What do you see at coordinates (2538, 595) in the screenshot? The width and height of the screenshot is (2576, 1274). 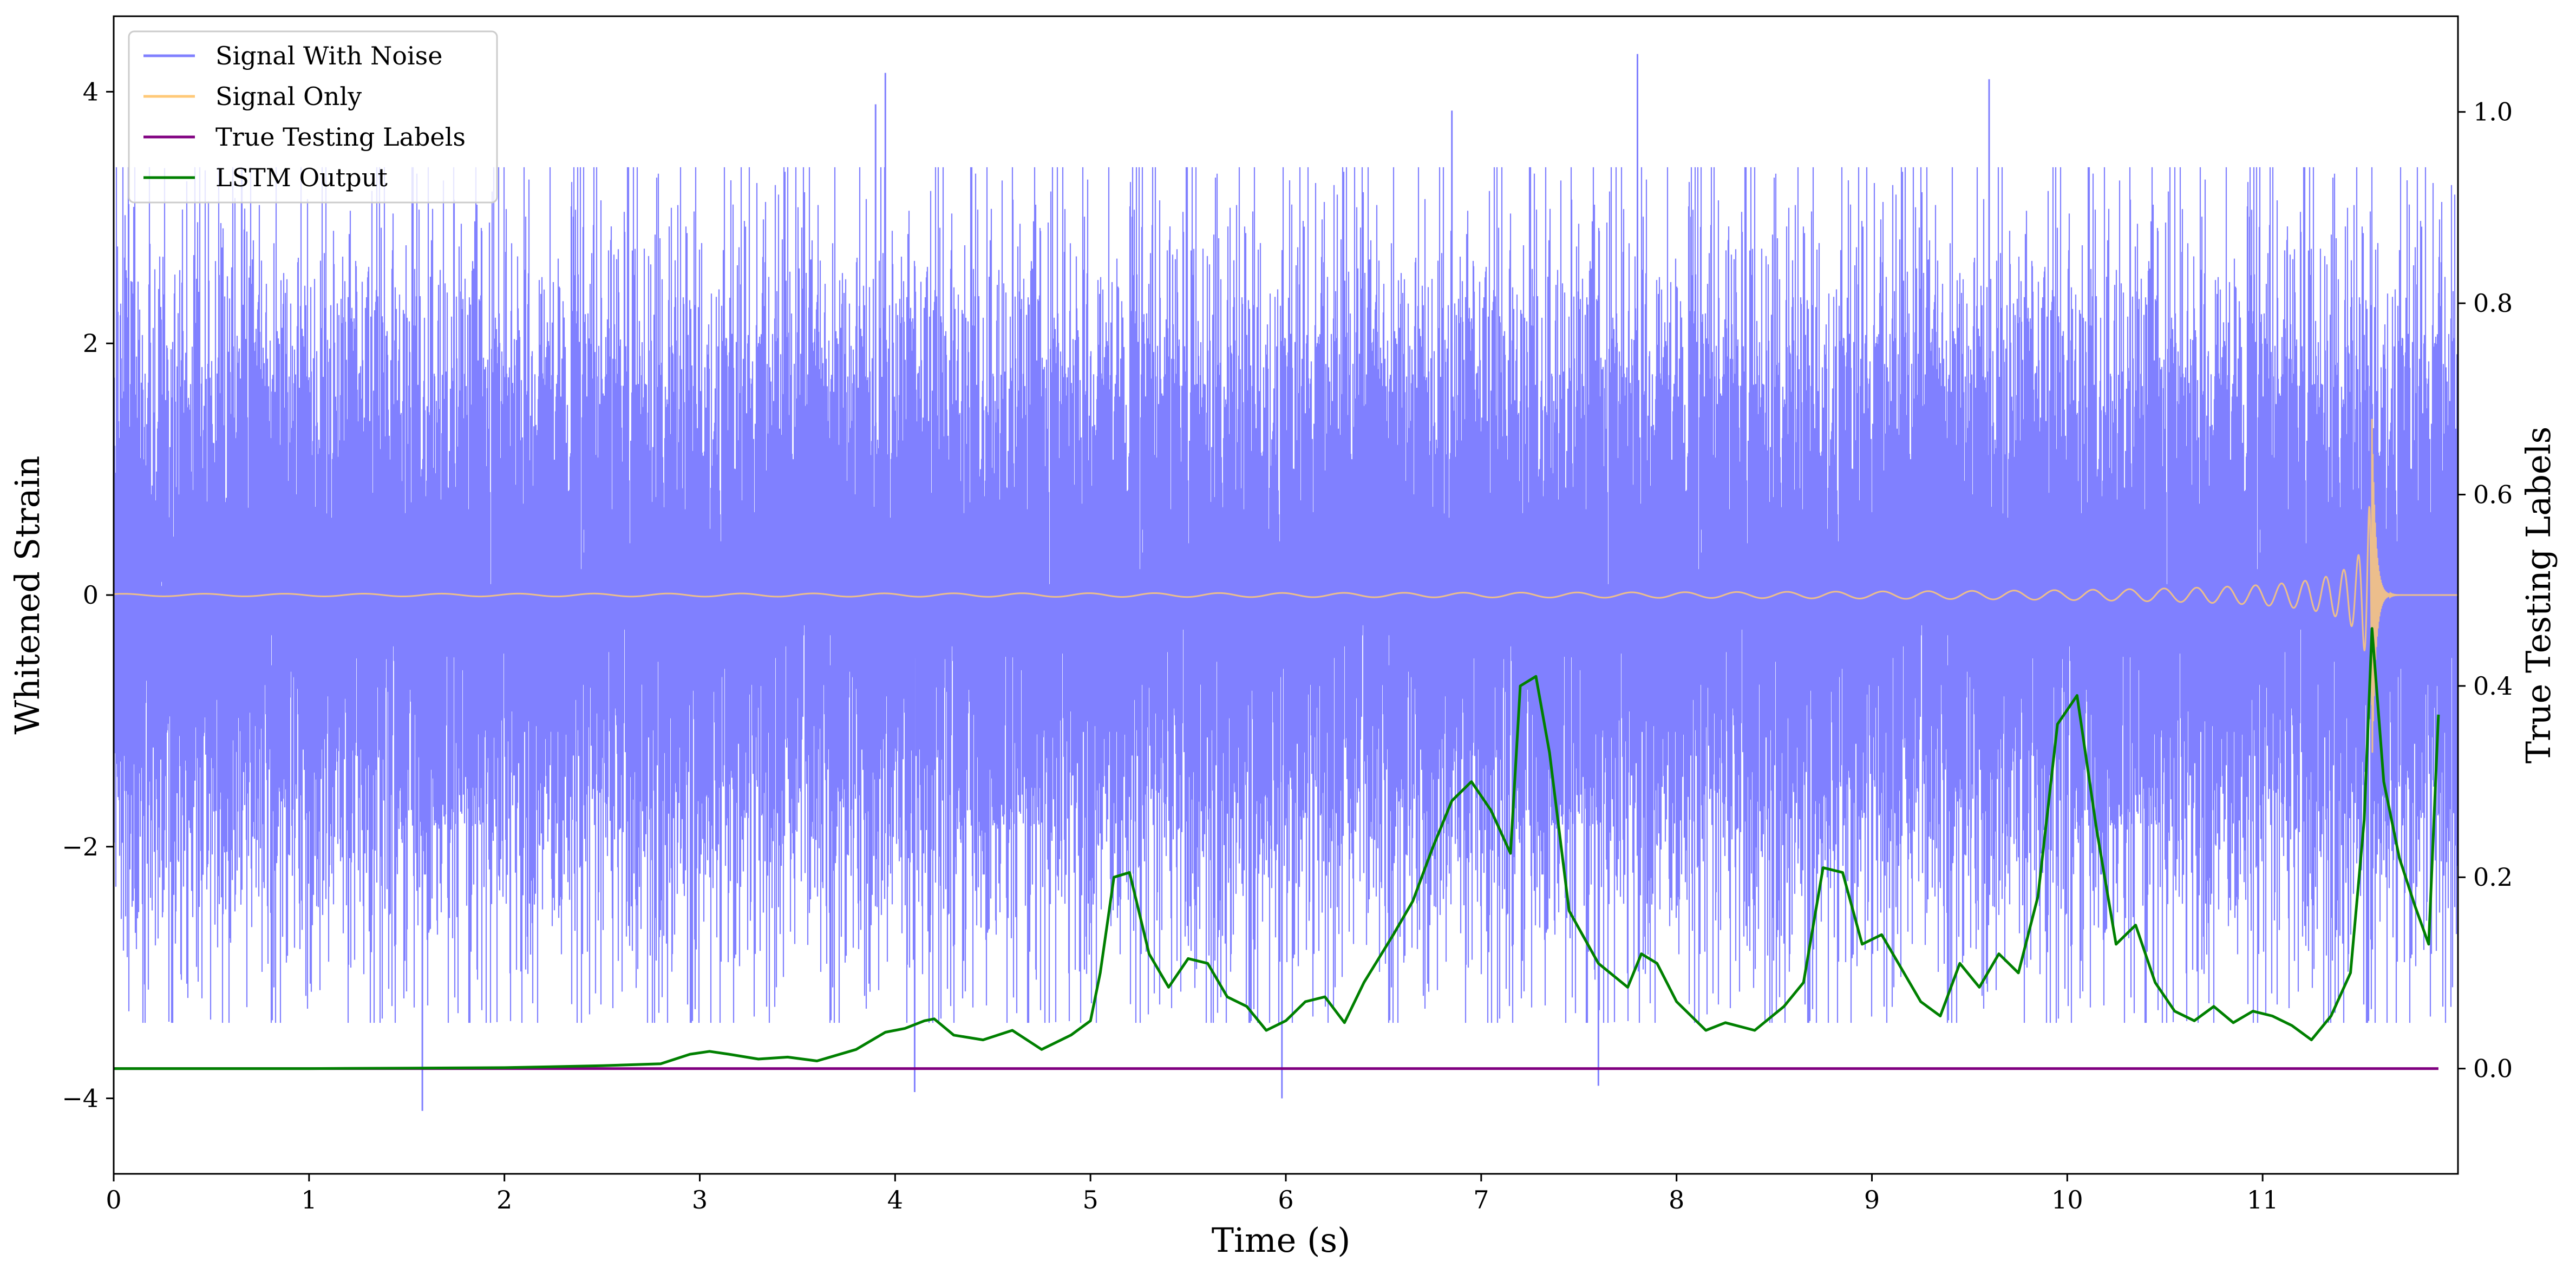 I see `y2-axis-label: True Testing Labels` at bounding box center [2538, 595].